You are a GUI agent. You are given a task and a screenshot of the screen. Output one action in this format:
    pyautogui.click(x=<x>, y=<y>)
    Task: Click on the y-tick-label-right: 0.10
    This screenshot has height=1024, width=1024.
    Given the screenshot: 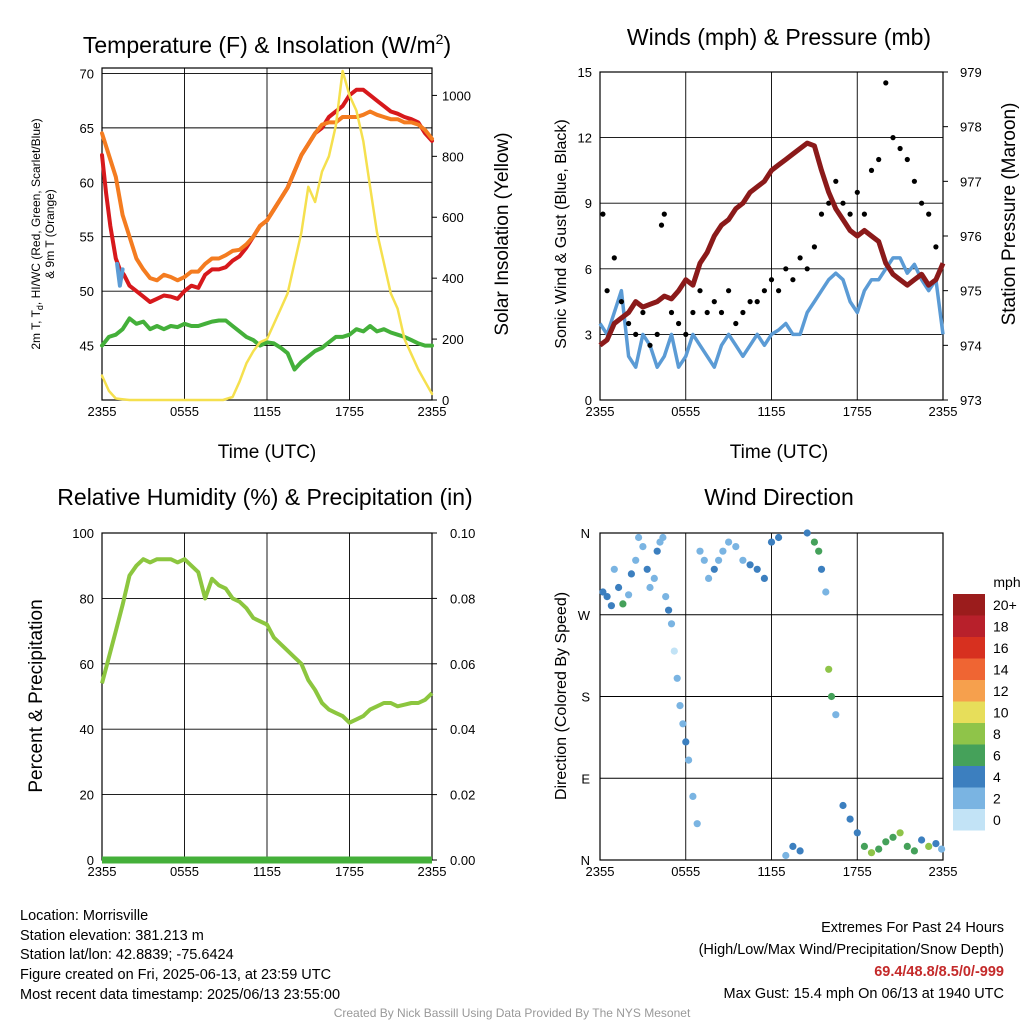 What is the action you would take?
    pyautogui.click(x=462, y=533)
    